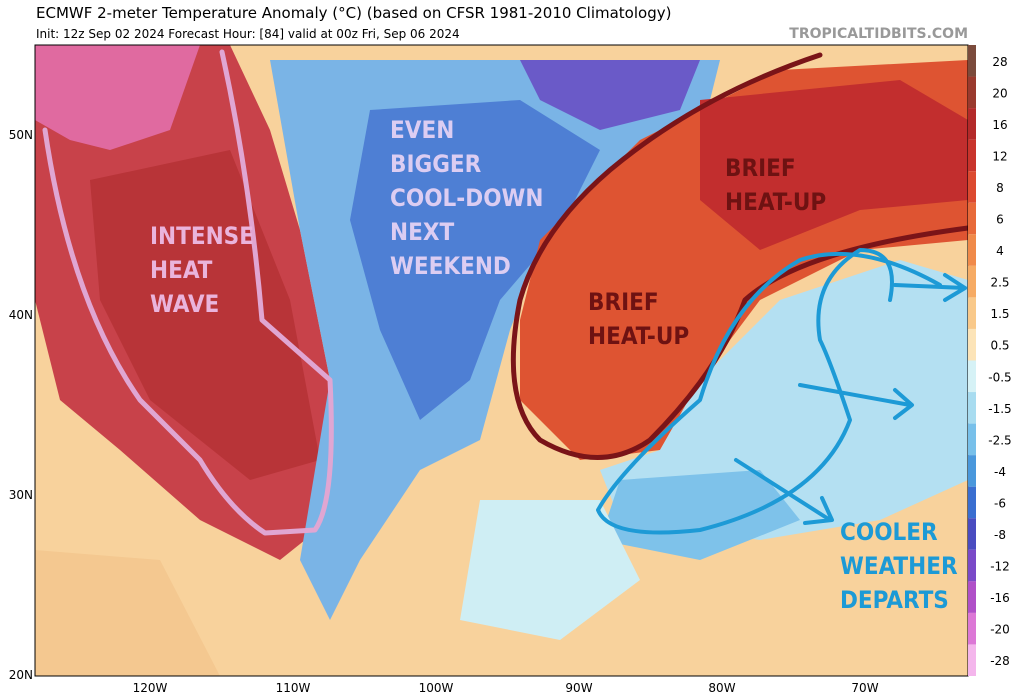 The height and width of the screenshot is (696, 1024). What do you see at coordinates (999, 125) in the screenshot?
I see `colorbar-label: 16` at bounding box center [999, 125].